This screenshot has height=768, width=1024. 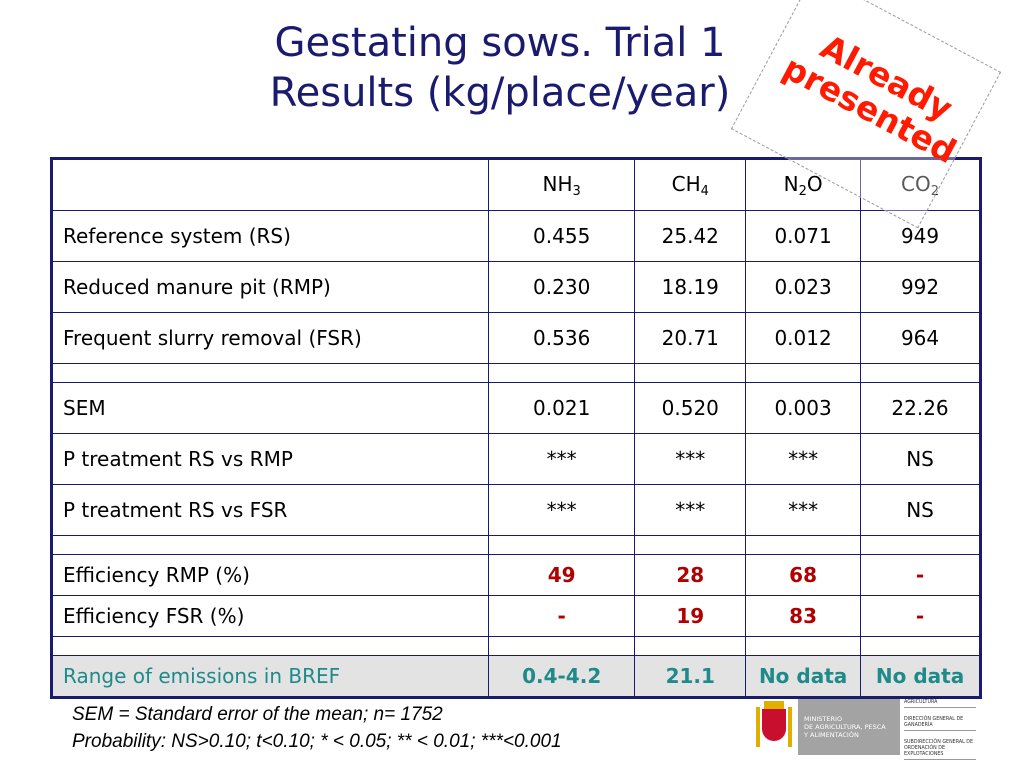 What do you see at coordinates (803, 575) in the screenshot?
I see `value-cell: 68` at bounding box center [803, 575].